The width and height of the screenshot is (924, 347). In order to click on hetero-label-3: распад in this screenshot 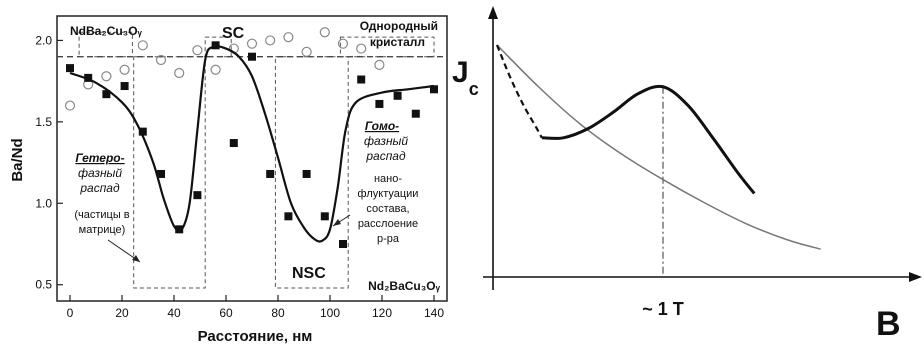, I will do `click(99, 188)`.